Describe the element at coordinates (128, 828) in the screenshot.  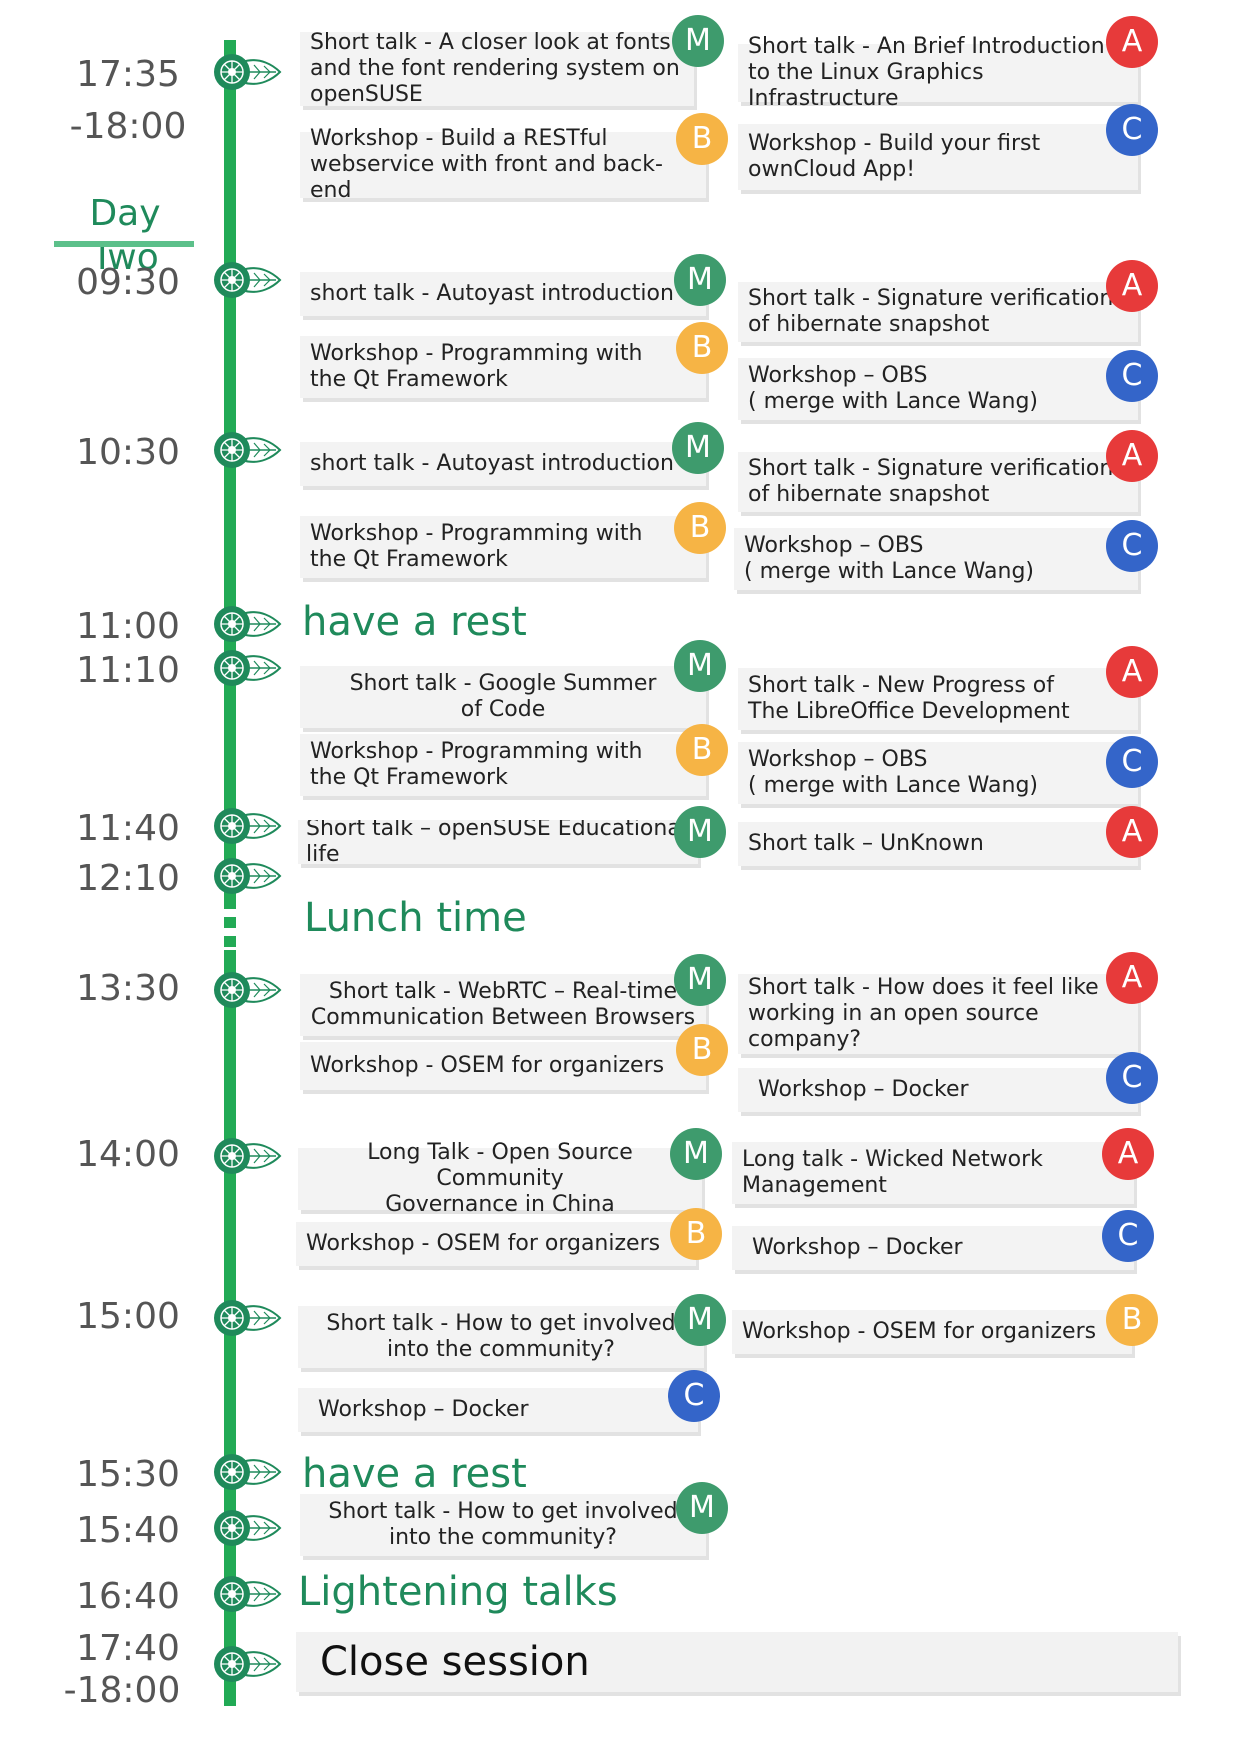
I see `time-label: 11:40` at that location.